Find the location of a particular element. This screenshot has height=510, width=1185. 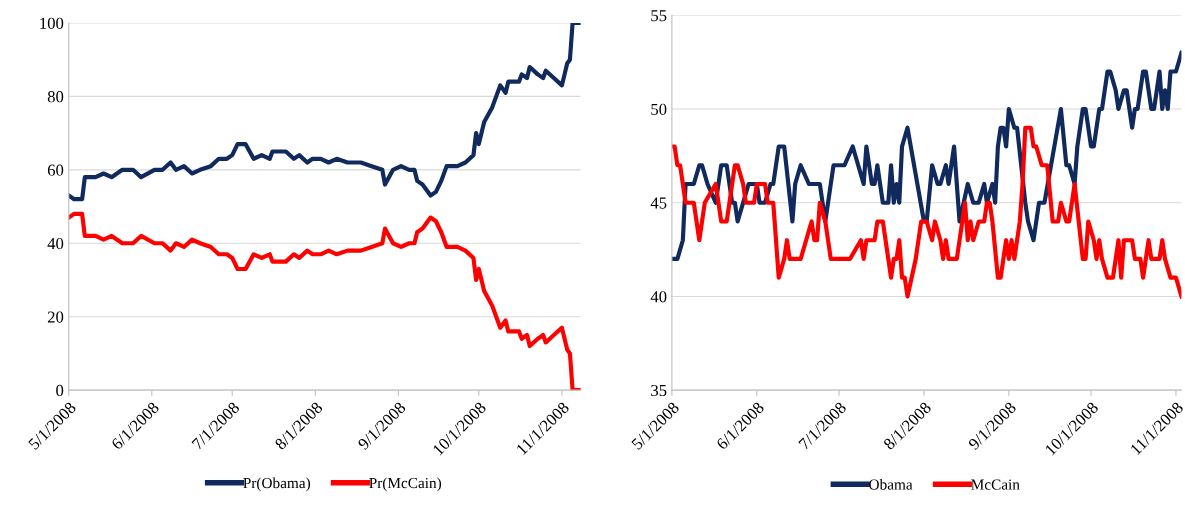

legend-label: McCain is located at coordinates (995, 484).